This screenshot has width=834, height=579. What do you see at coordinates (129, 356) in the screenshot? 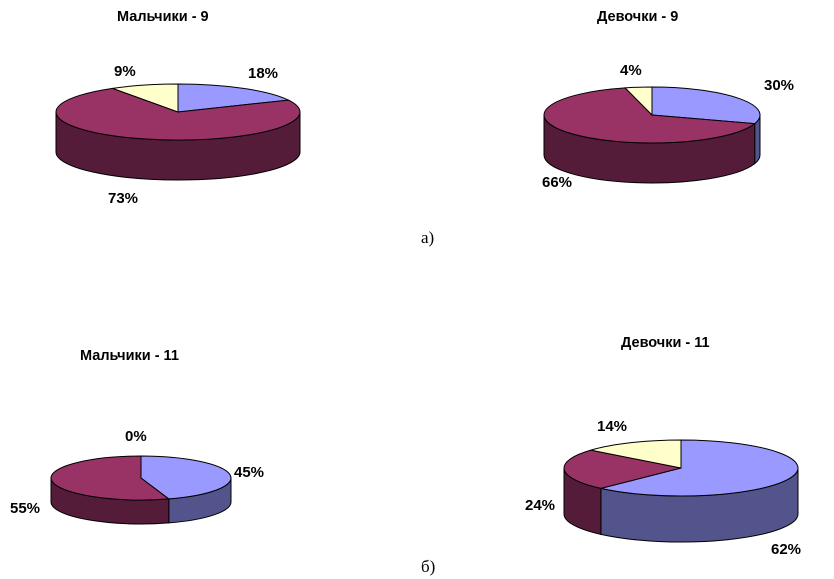
I see `chart-title: Мальчики - 11` at bounding box center [129, 356].